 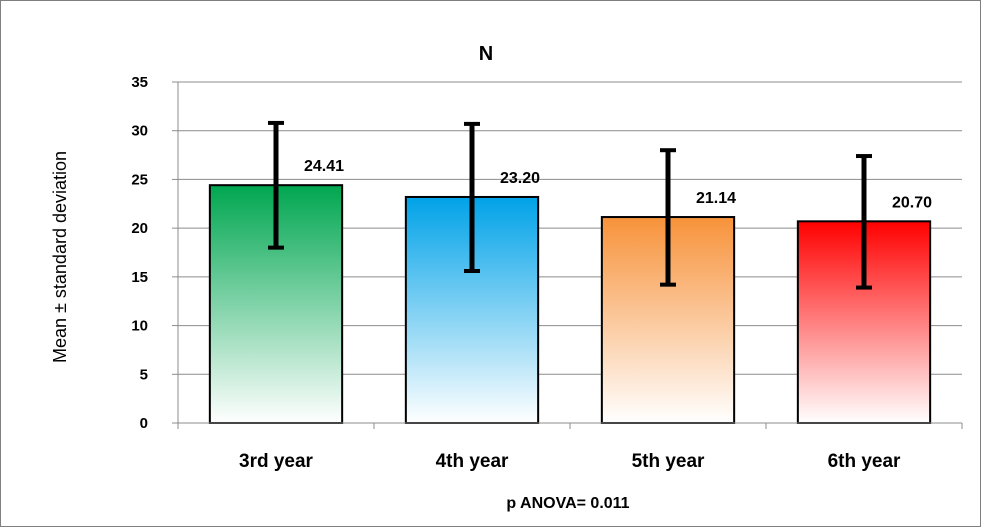 What do you see at coordinates (486, 54) in the screenshot?
I see `chart-title: N` at bounding box center [486, 54].